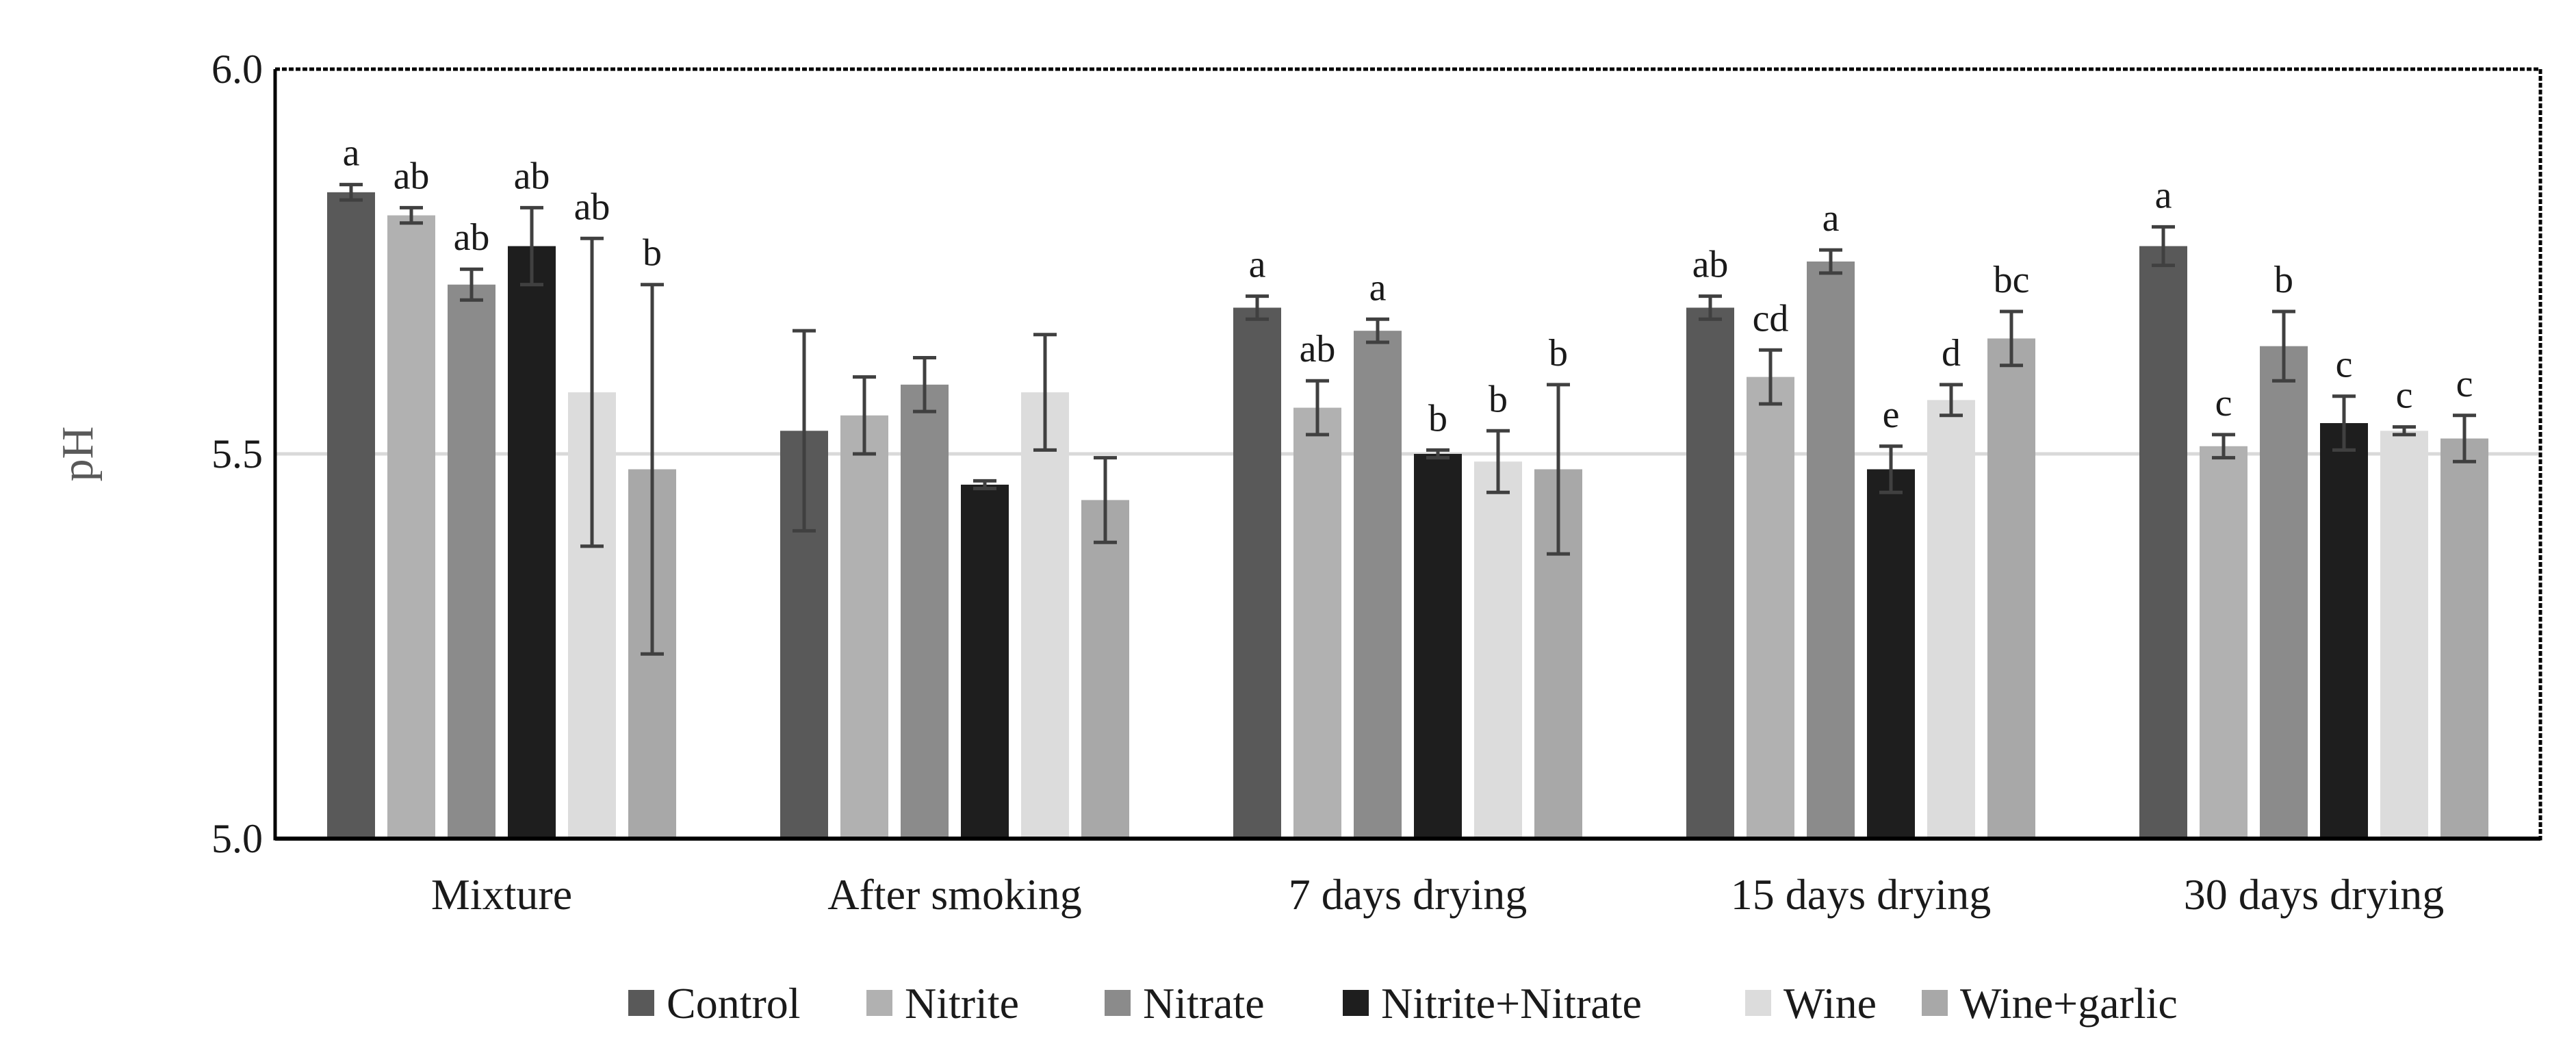 The height and width of the screenshot is (1057, 2576). Describe the element at coordinates (1498, 462) in the screenshot. I see `error-bar-wine-7-days-drying` at that location.